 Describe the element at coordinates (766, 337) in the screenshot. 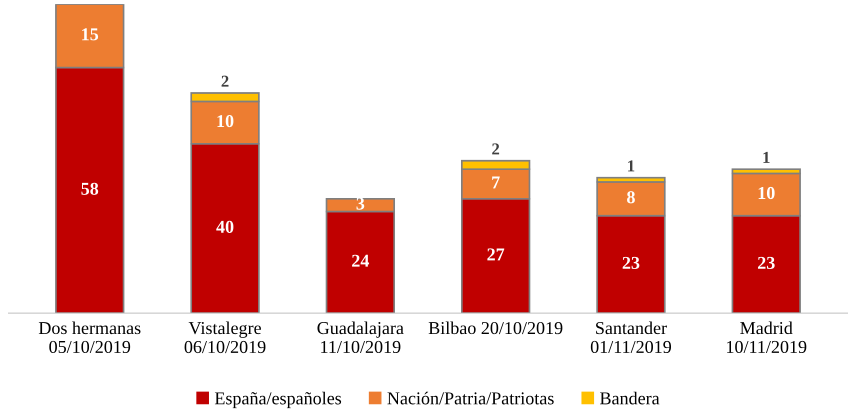

I see `x-tick-label: Madrid 10/11/2019` at that location.